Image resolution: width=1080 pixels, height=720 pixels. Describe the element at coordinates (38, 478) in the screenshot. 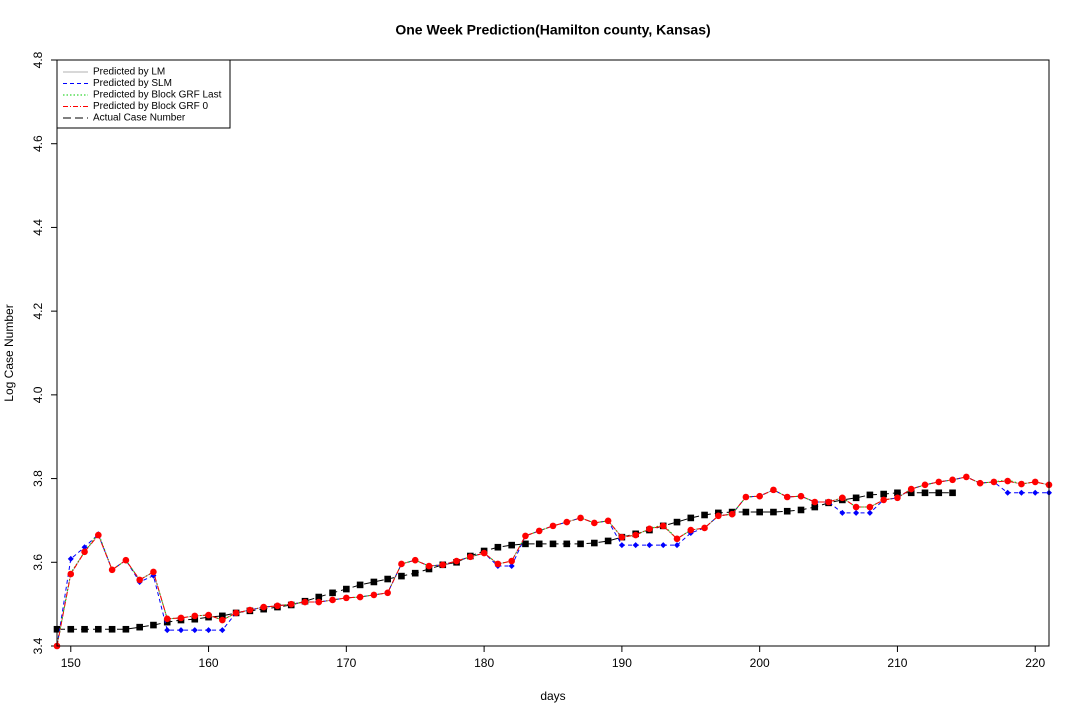

I see `y-tick-label: 3.8` at that location.